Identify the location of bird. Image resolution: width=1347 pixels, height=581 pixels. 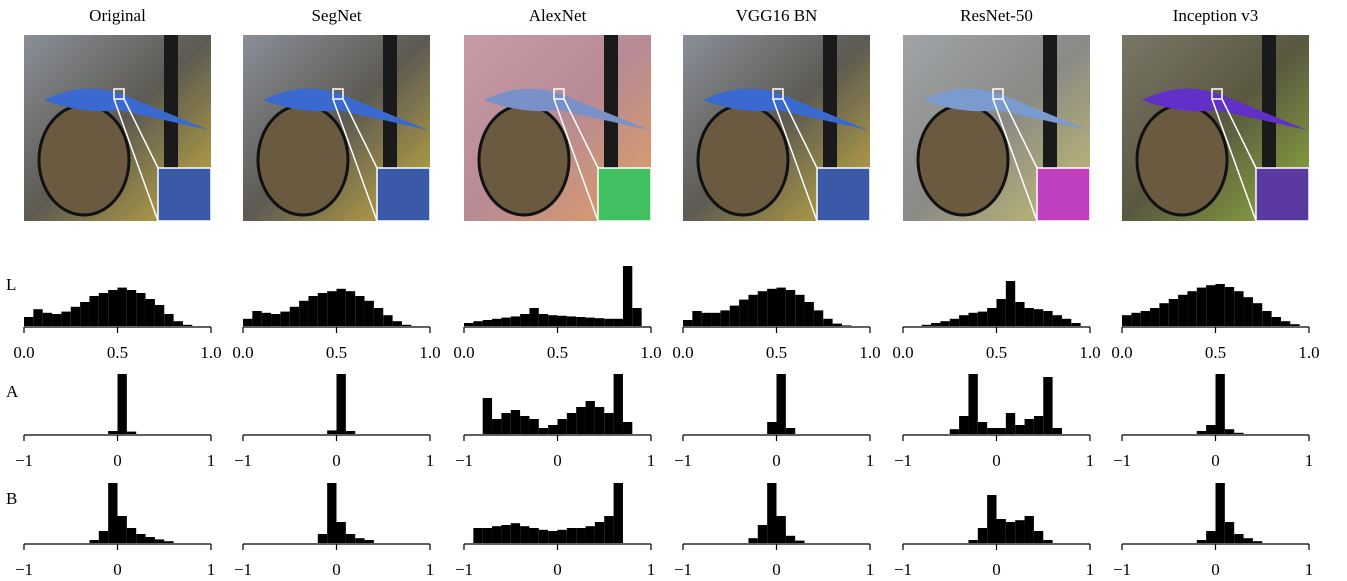
(126, 109).